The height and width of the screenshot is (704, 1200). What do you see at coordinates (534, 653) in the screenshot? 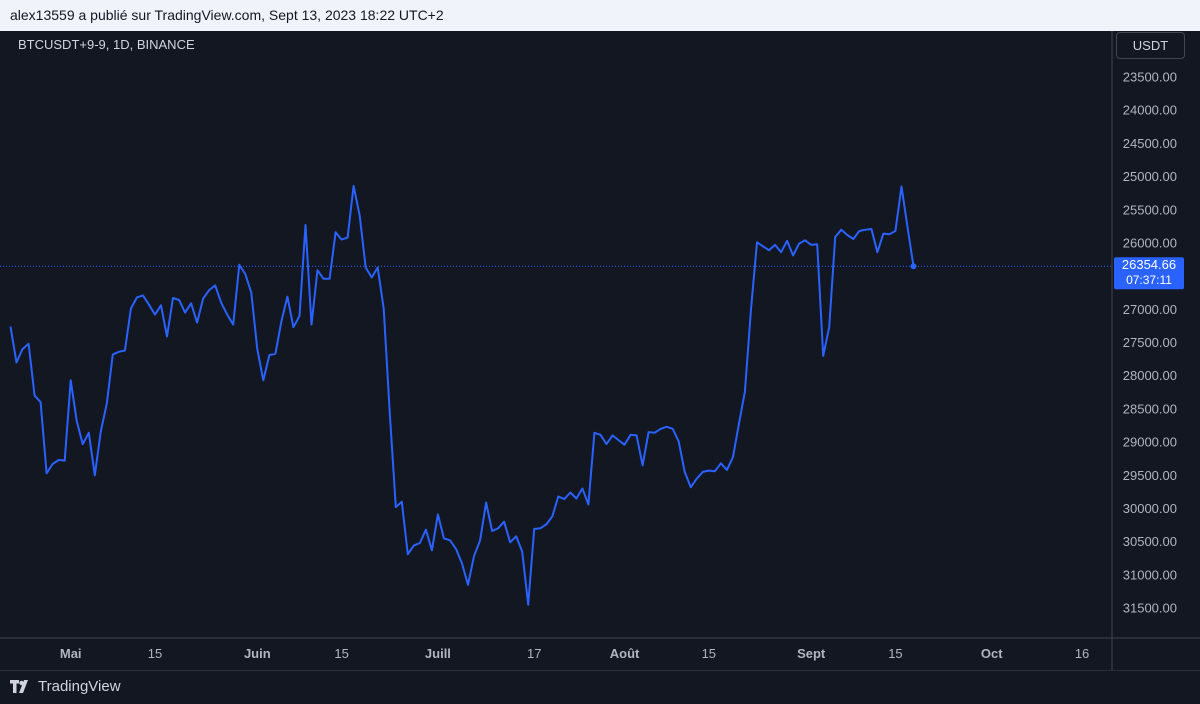
I see `time-tick-label: 17` at bounding box center [534, 653].